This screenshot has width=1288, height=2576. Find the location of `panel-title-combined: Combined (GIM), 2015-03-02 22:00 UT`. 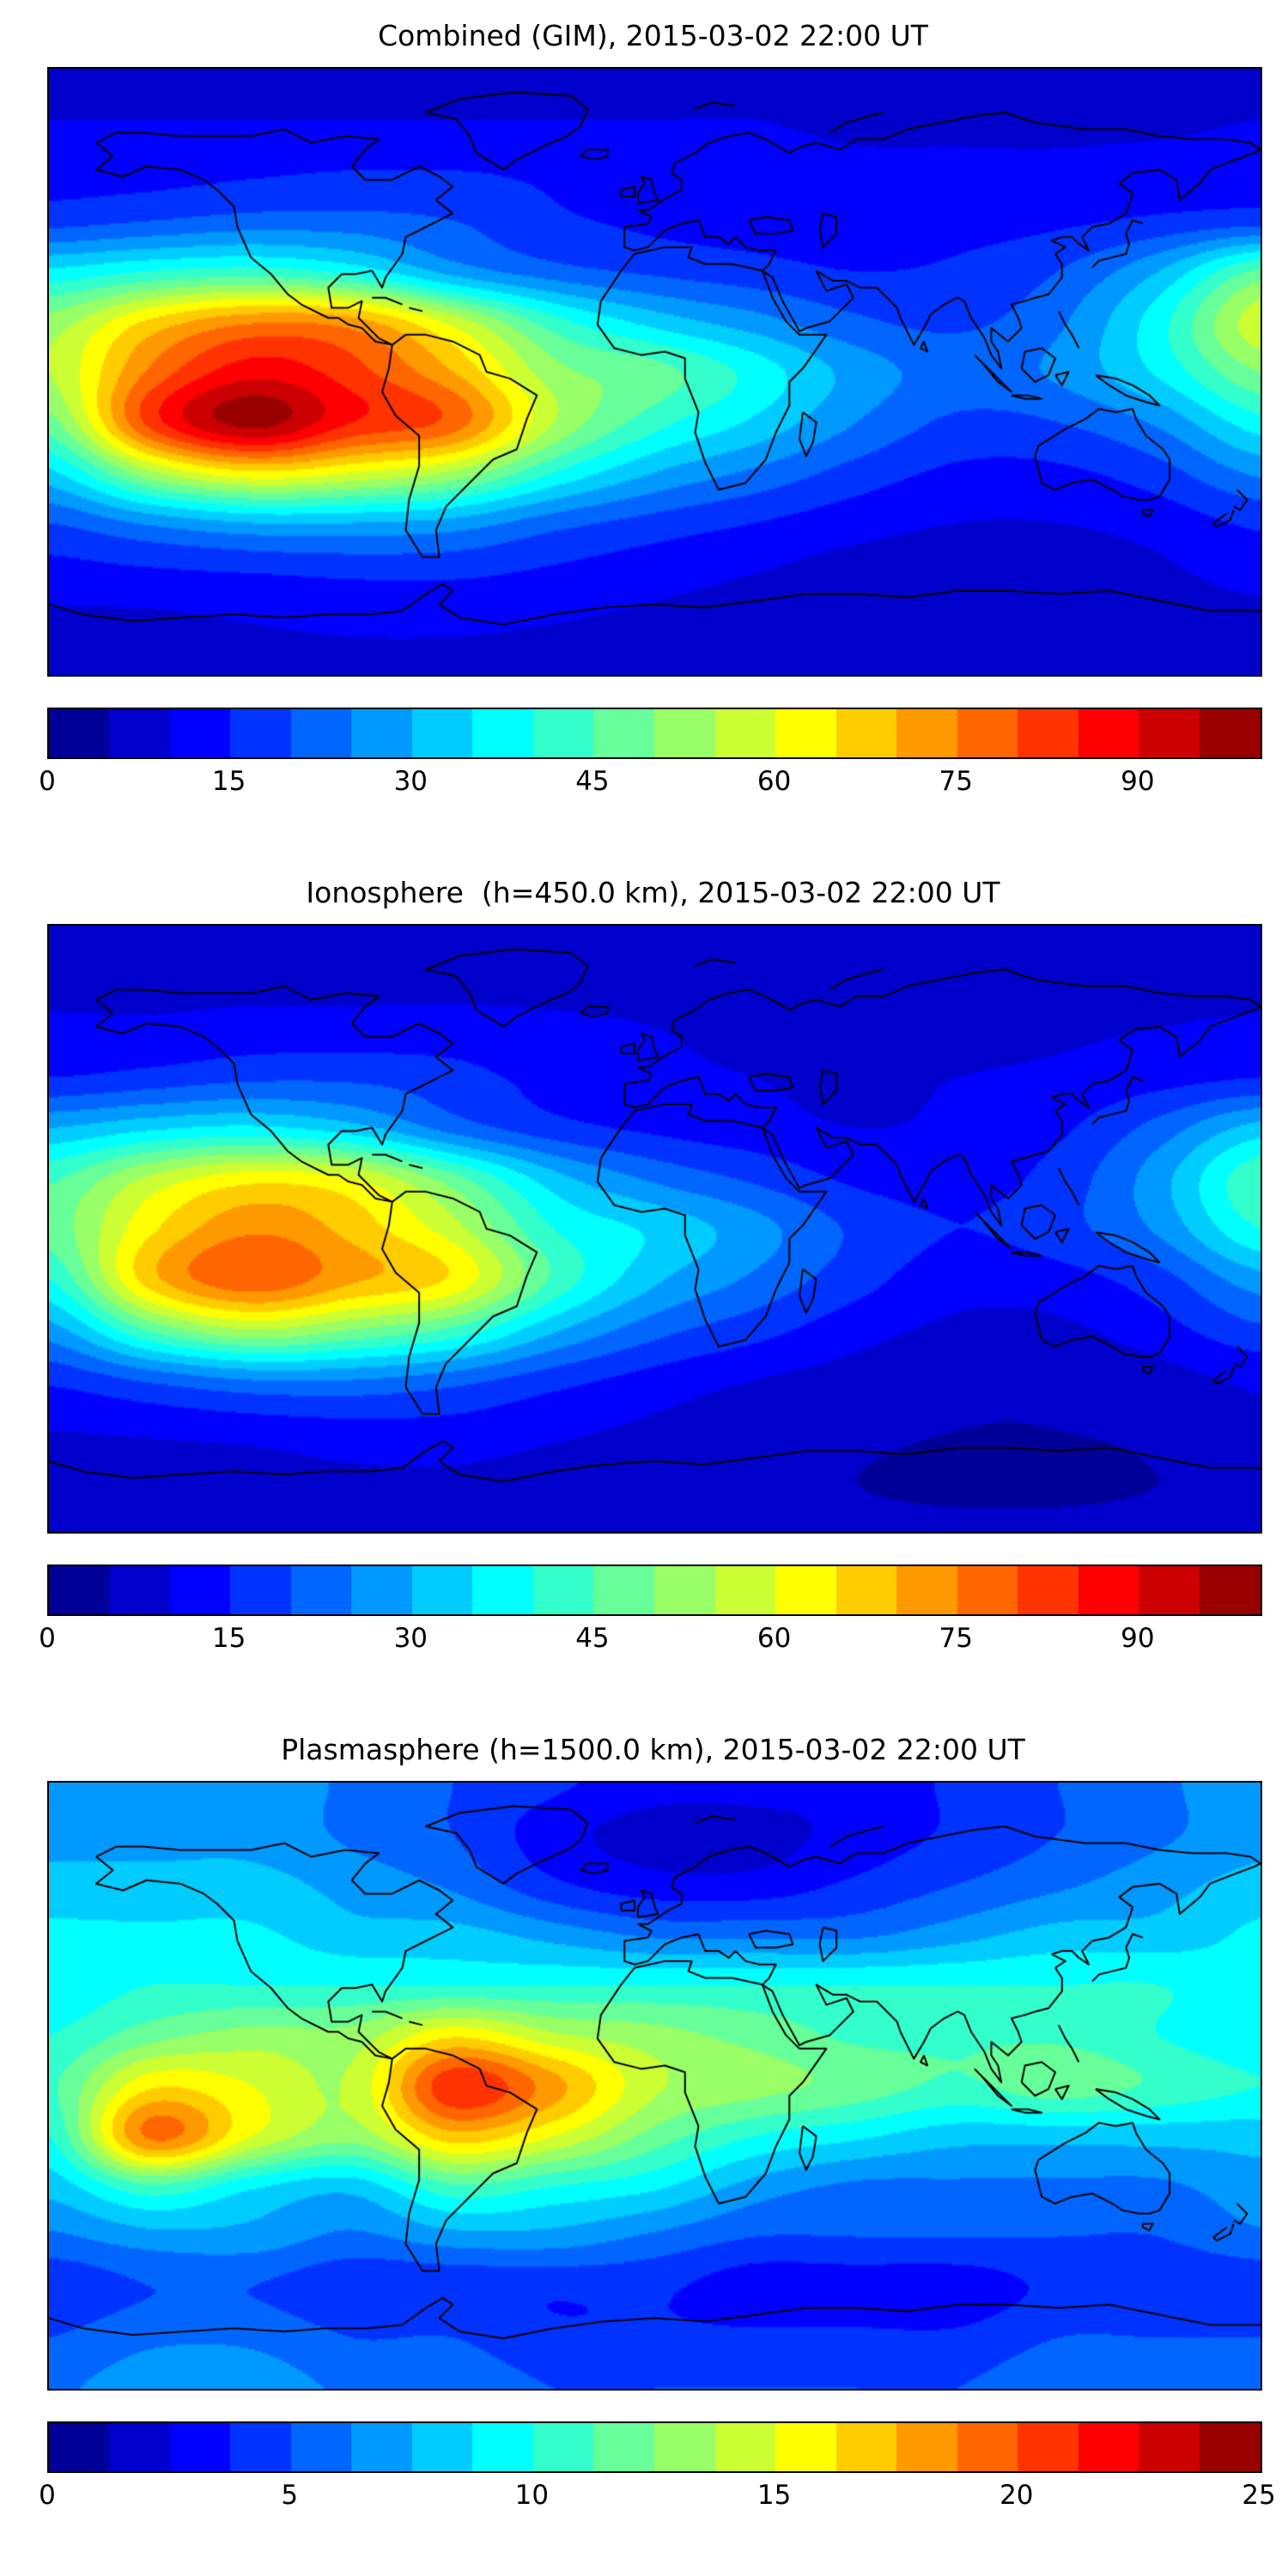

panel-title-combined: Combined (GIM), 2015-03-02 22:00 UT is located at coordinates (653, 36).